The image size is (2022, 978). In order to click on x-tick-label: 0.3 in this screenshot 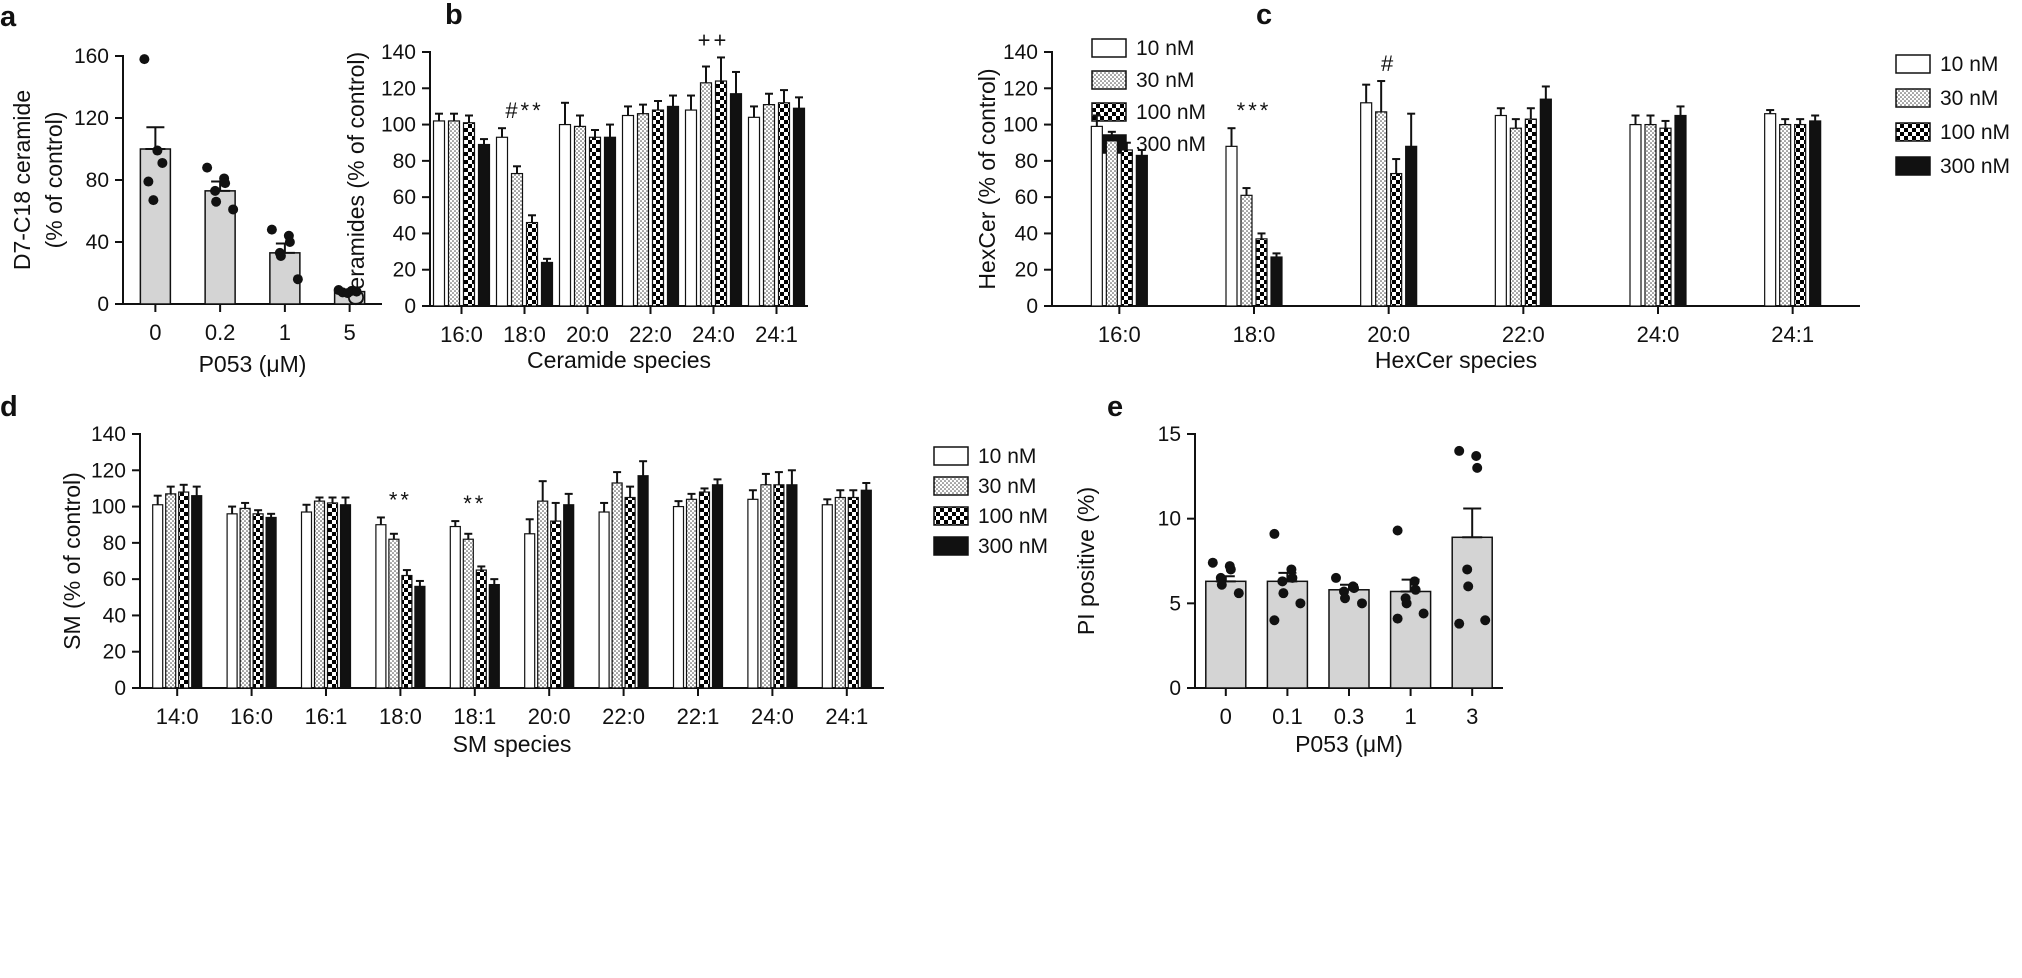, I will do `click(1349, 716)`.